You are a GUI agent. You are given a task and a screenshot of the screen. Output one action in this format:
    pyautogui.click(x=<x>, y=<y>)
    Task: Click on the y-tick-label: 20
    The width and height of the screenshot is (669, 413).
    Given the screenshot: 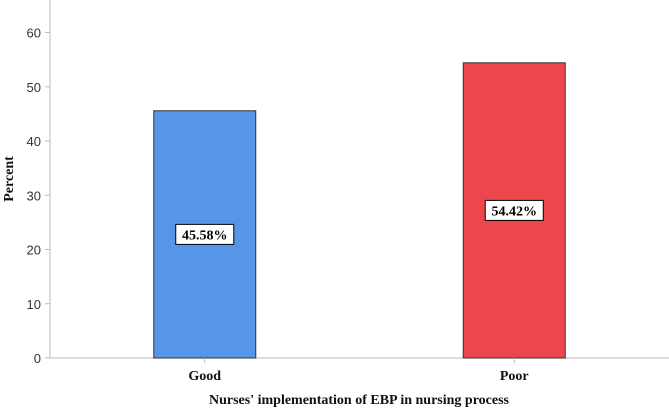 What is the action you would take?
    pyautogui.click(x=34, y=250)
    